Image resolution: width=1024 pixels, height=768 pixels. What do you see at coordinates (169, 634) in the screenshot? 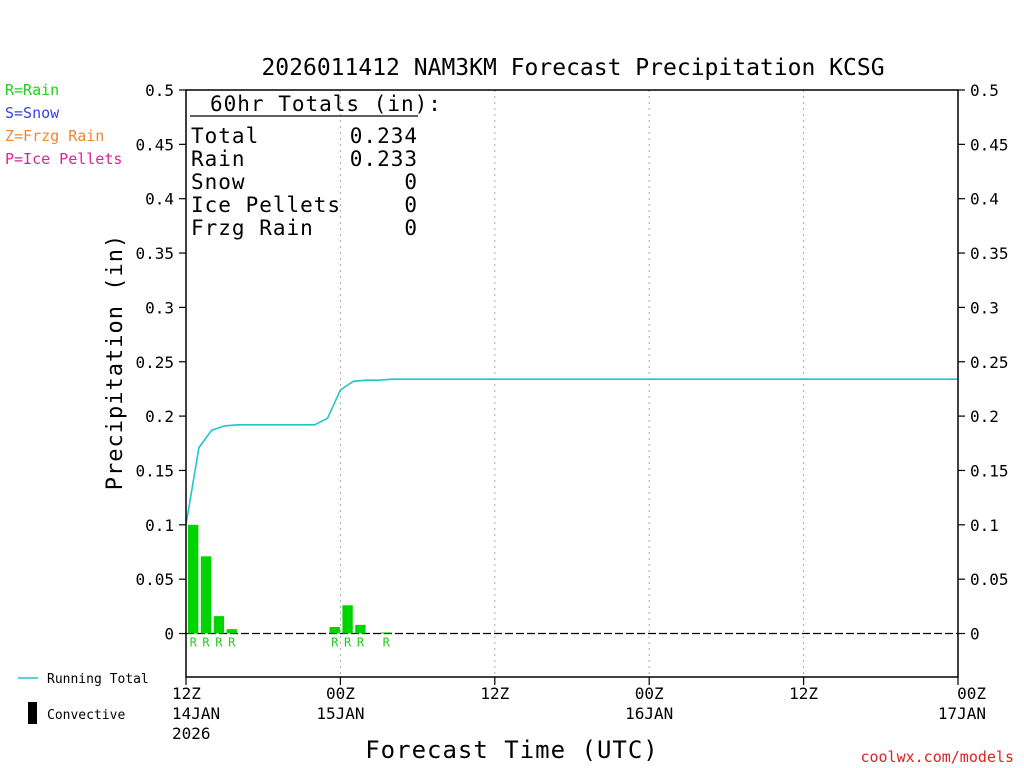
I see `y-tick-label: 0` at bounding box center [169, 634].